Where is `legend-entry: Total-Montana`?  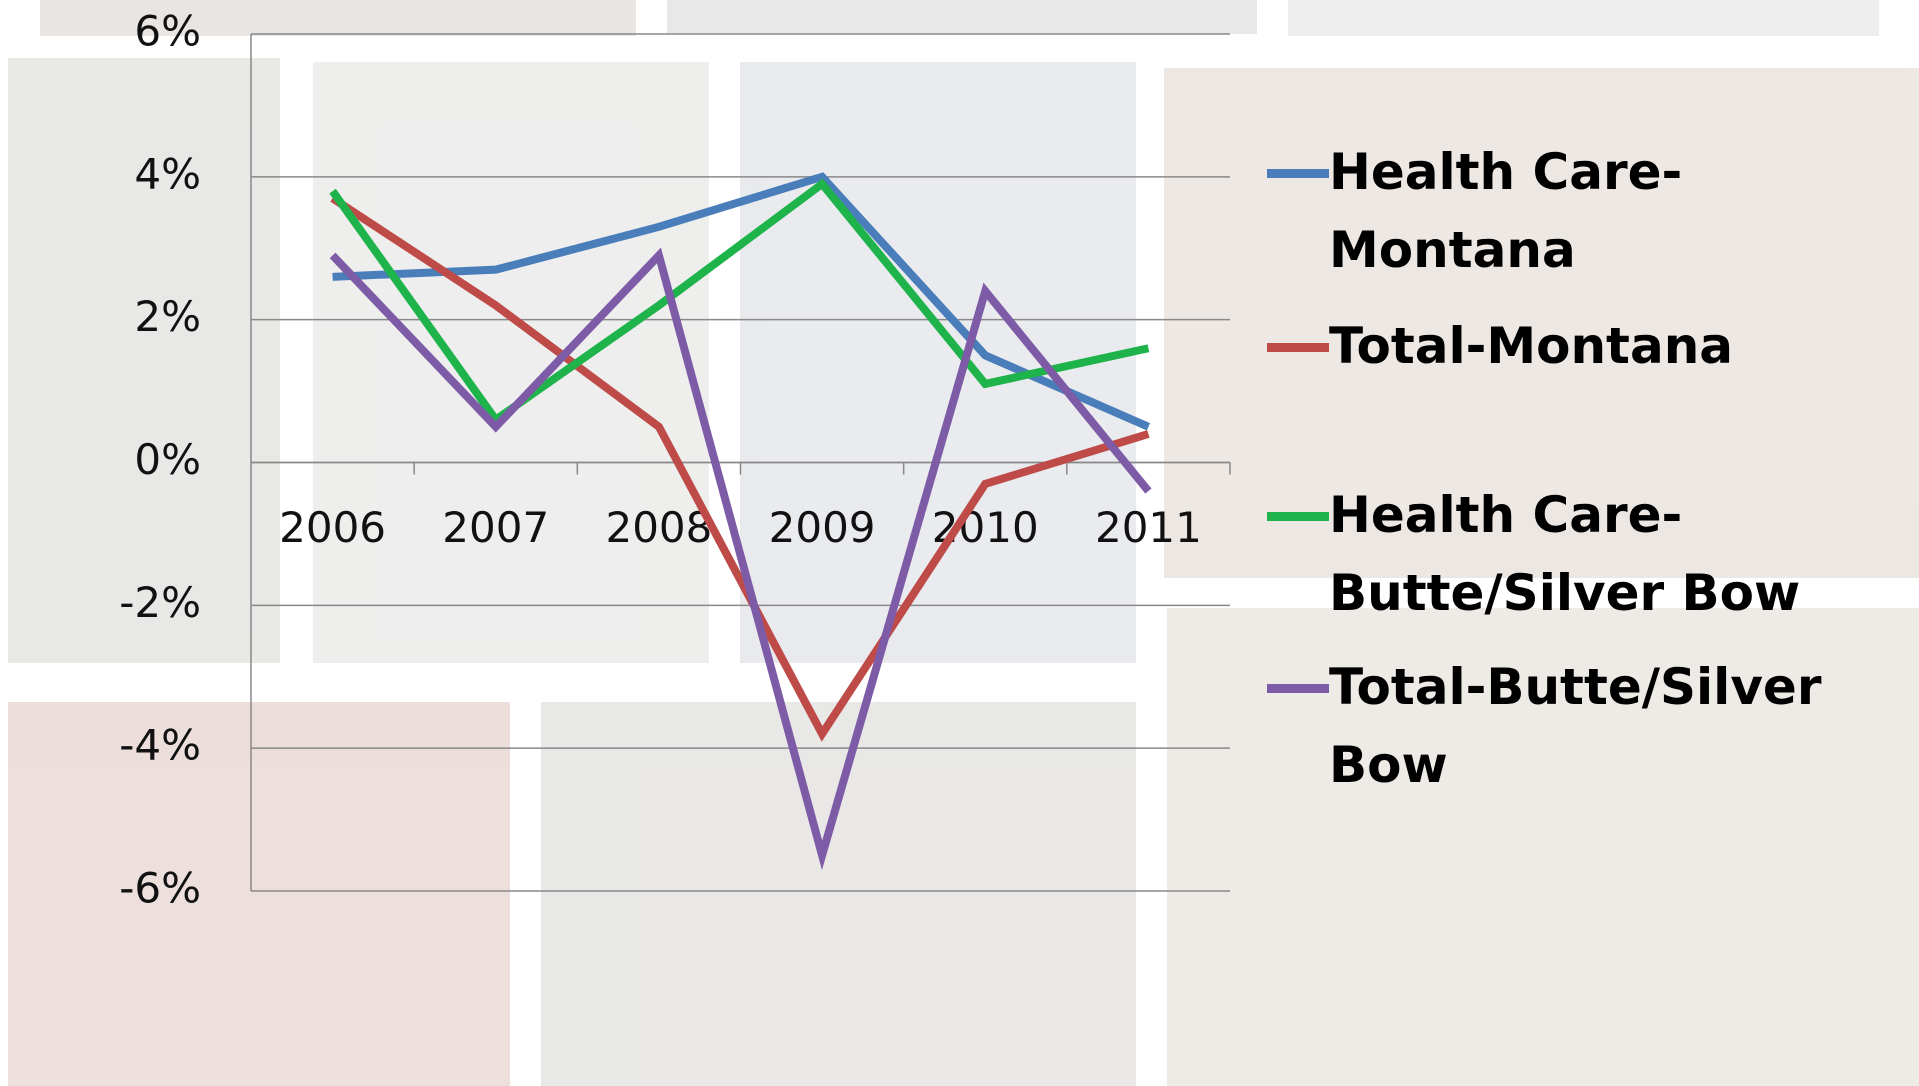 legend-entry: Total-Montana is located at coordinates (1567, 346).